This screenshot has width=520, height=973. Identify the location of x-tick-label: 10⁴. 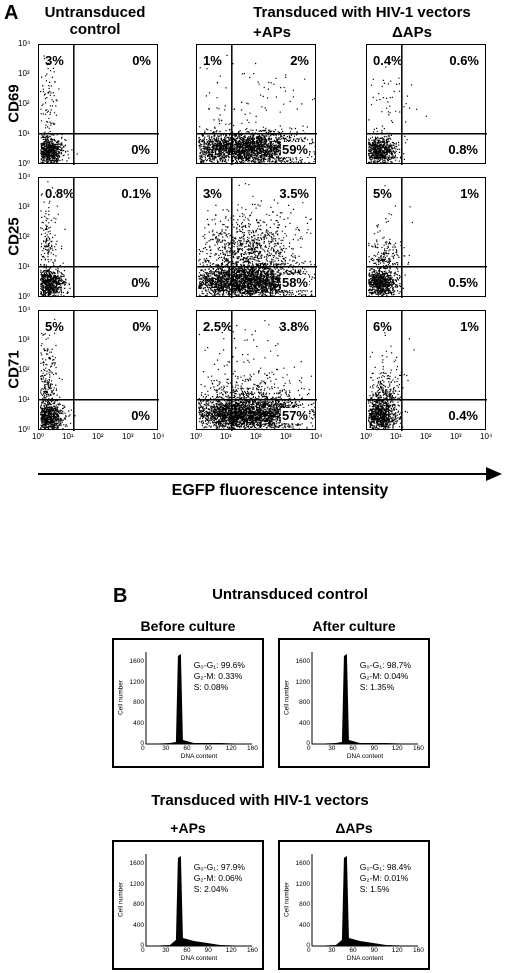
(316, 436).